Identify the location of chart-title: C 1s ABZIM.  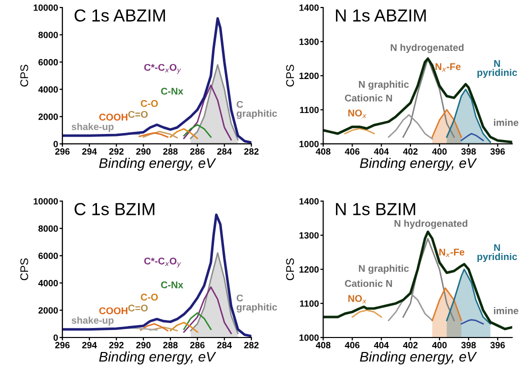
(119, 15).